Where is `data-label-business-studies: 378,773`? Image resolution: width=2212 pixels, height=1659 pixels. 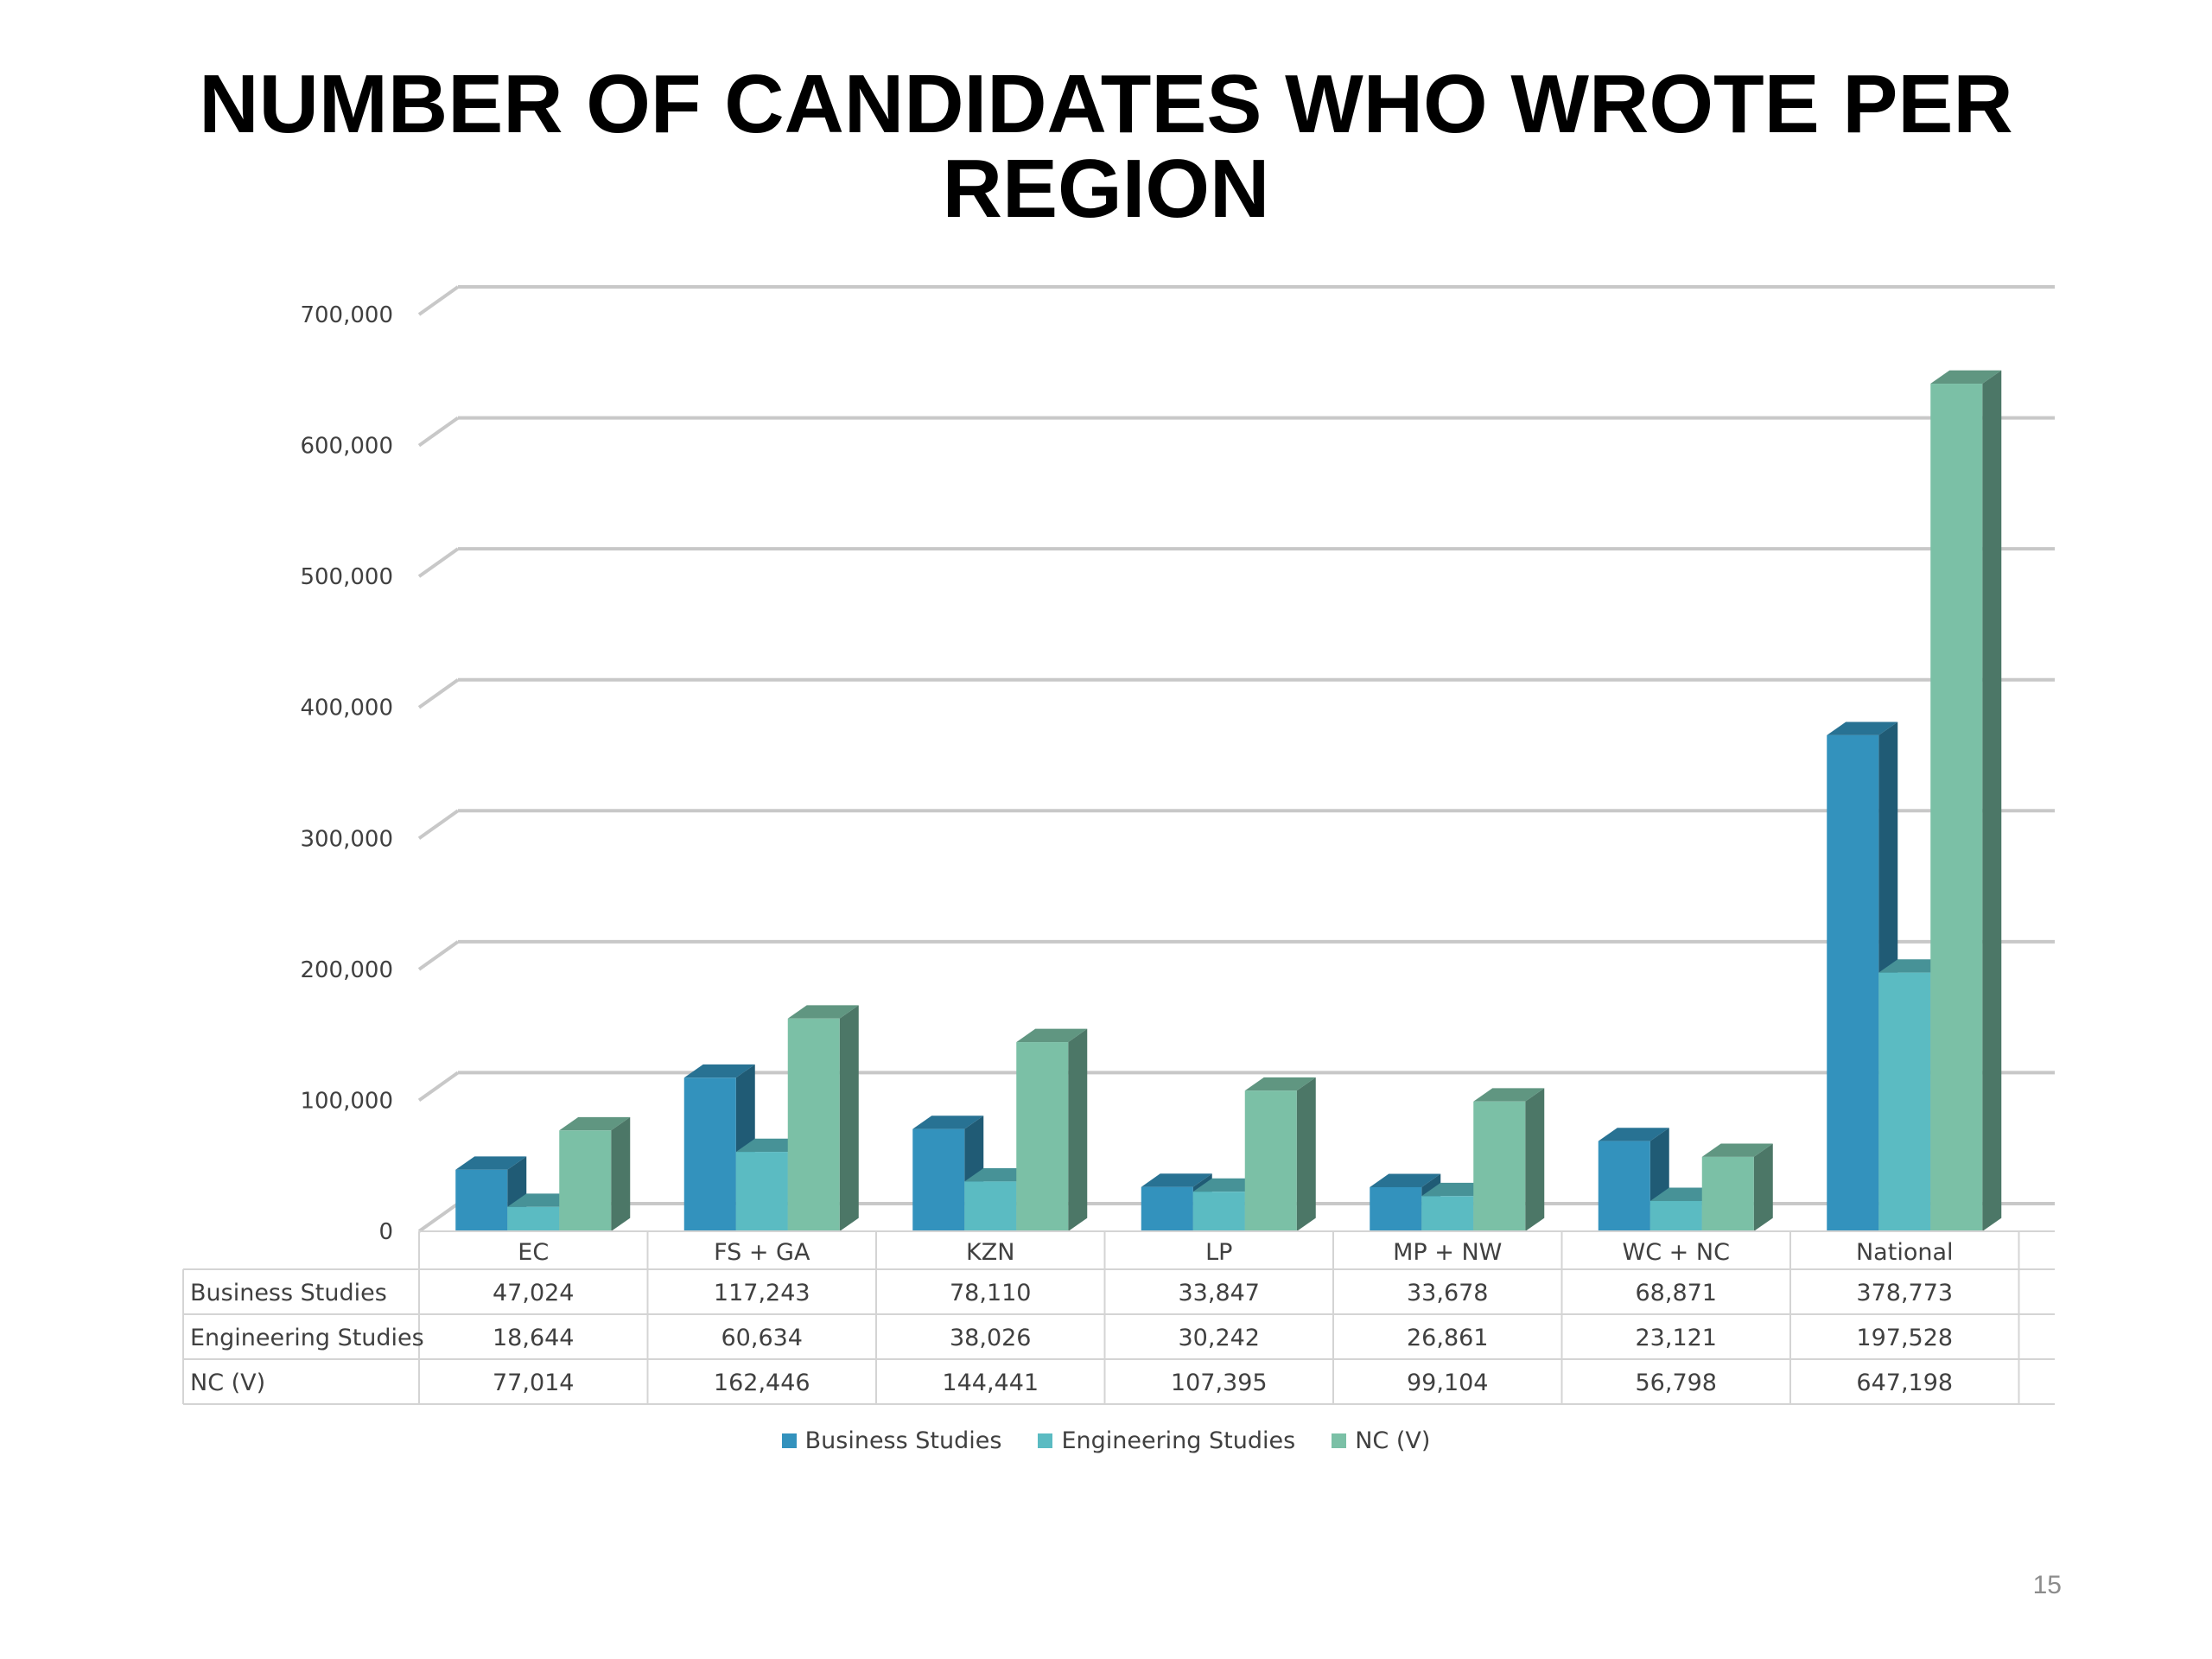 data-label-business-studies: 378,773 is located at coordinates (1904, 1293).